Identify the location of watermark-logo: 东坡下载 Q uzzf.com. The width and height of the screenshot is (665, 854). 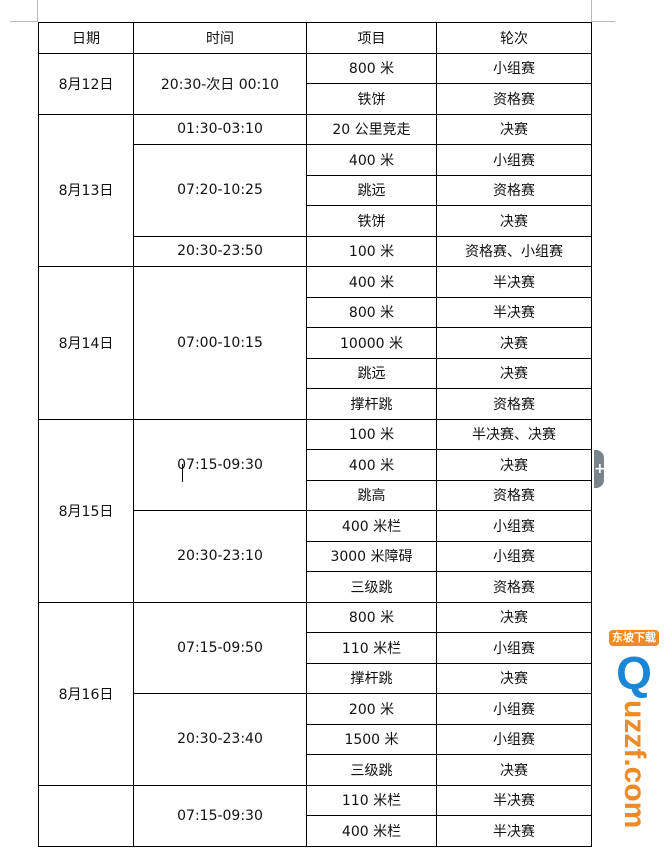
(634, 729).